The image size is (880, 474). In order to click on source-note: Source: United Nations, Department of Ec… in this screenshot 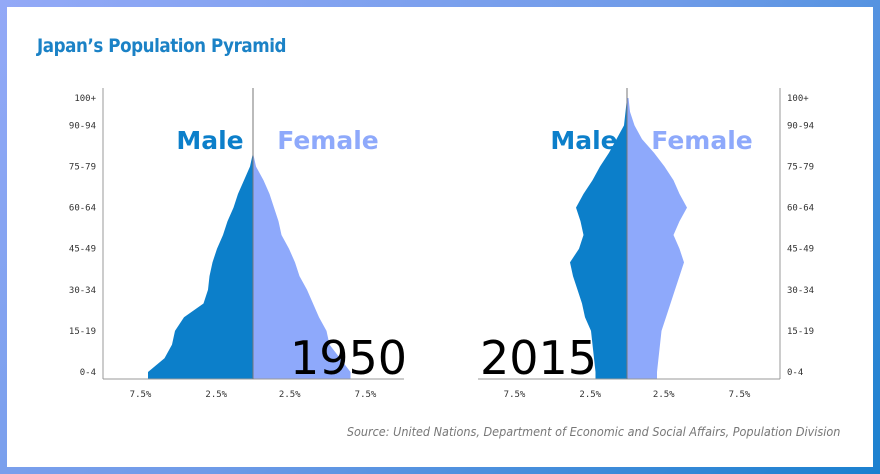, I will do `click(593, 431)`.